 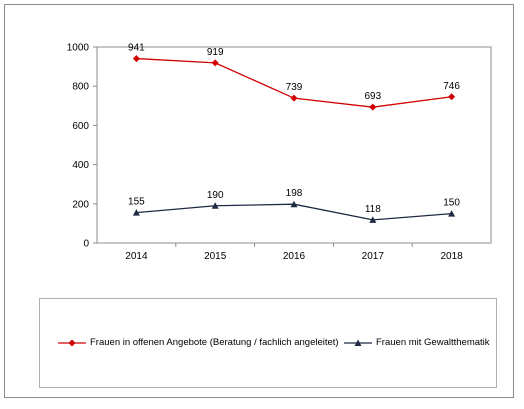 I want to click on x-tick-label: 2016, so click(x=294, y=256).